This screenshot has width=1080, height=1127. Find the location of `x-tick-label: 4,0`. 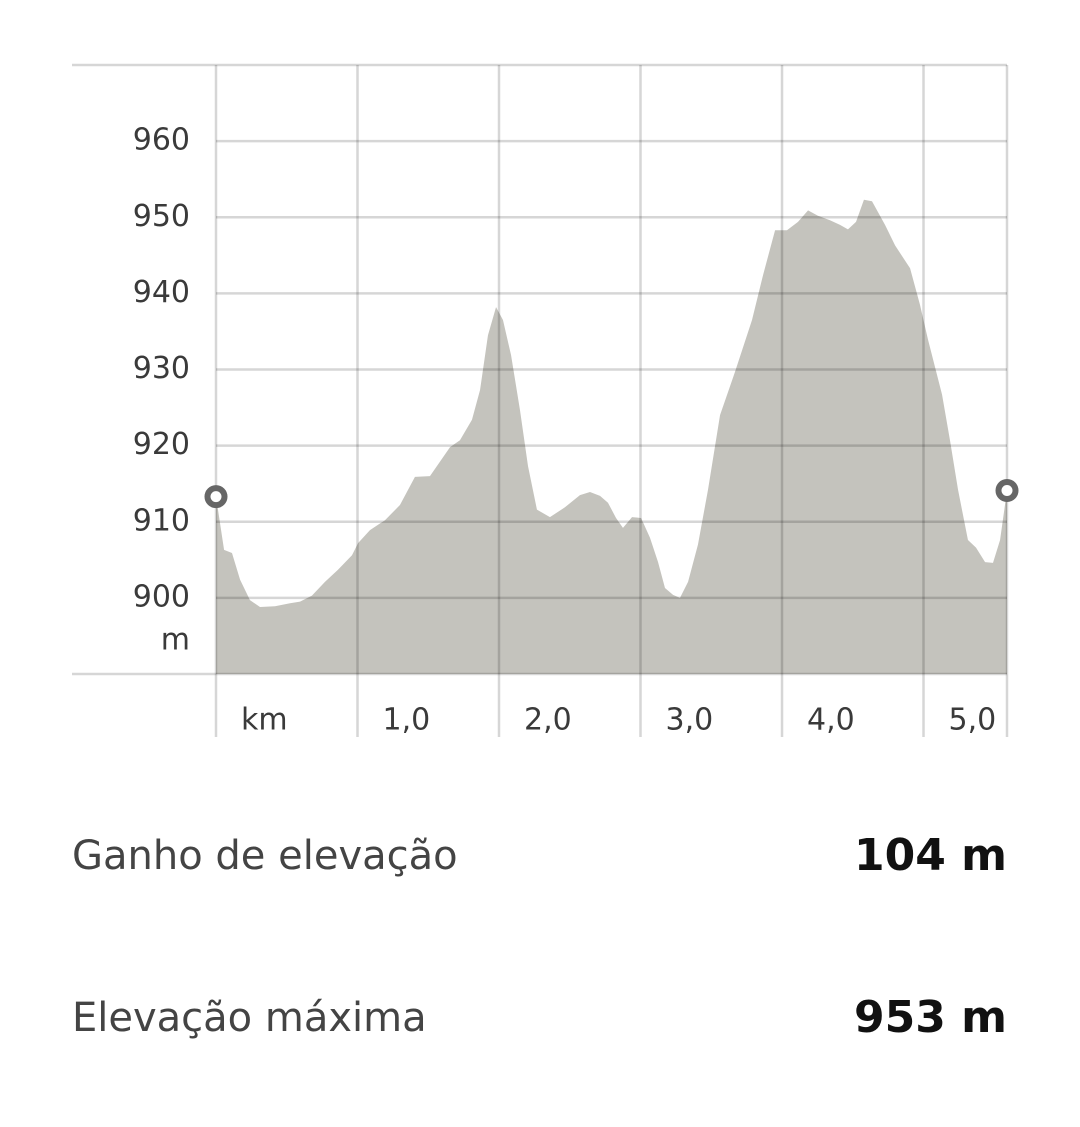

x-tick-label: 4,0 is located at coordinates (831, 720).